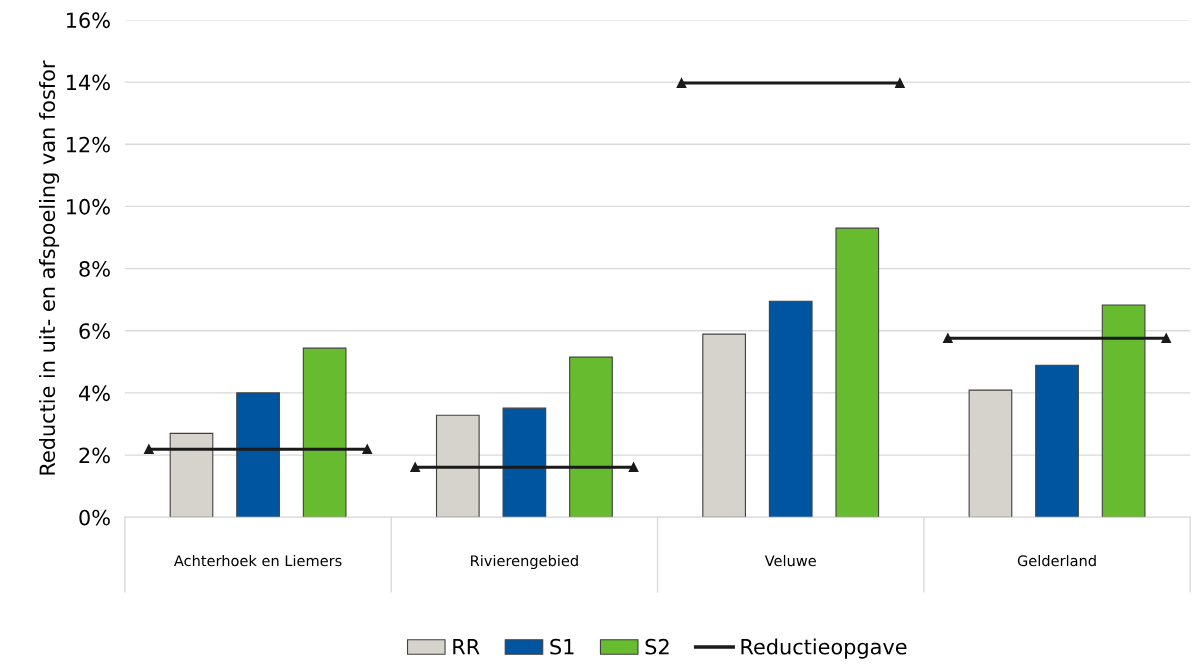 The height and width of the screenshot is (664, 1201). I want to click on x-tick-label: Rivierengebied, so click(524, 562).